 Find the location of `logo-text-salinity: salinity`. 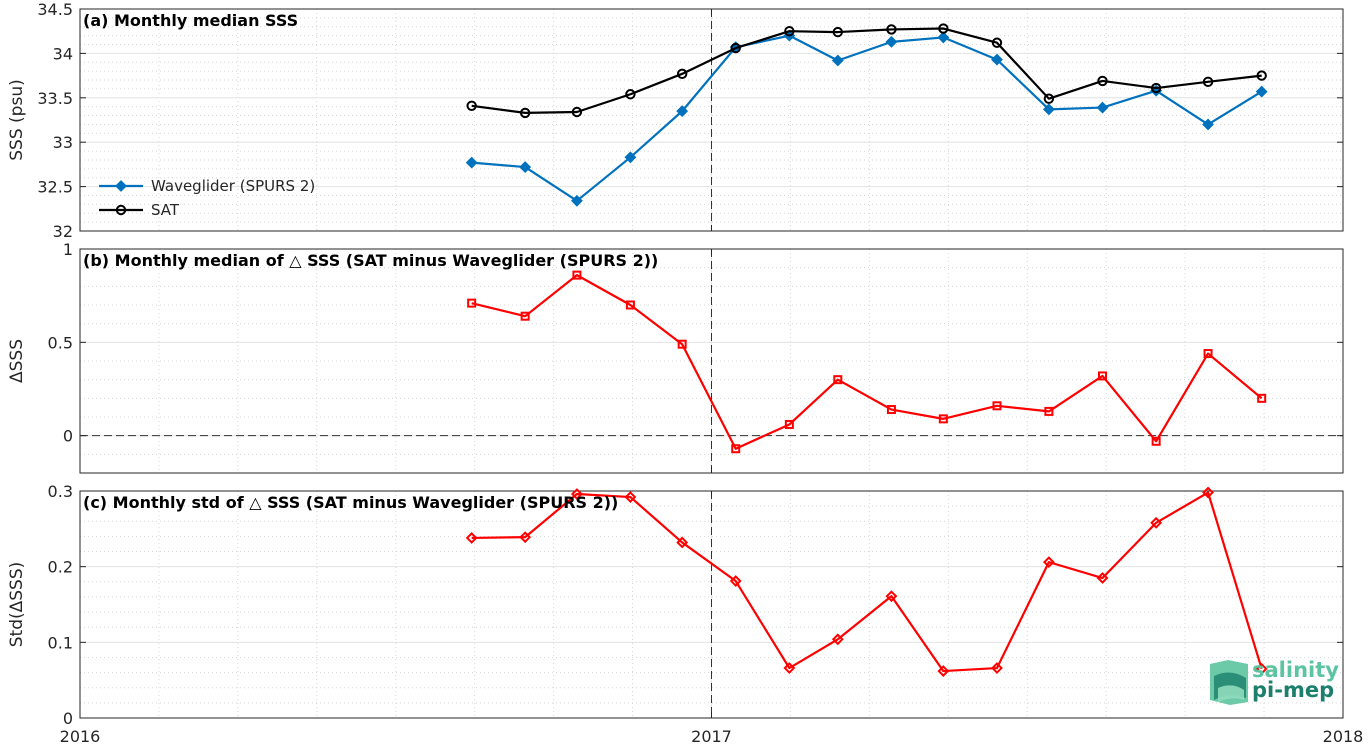

logo-text-salinity: salinity is located at coordinates (1295, 670).